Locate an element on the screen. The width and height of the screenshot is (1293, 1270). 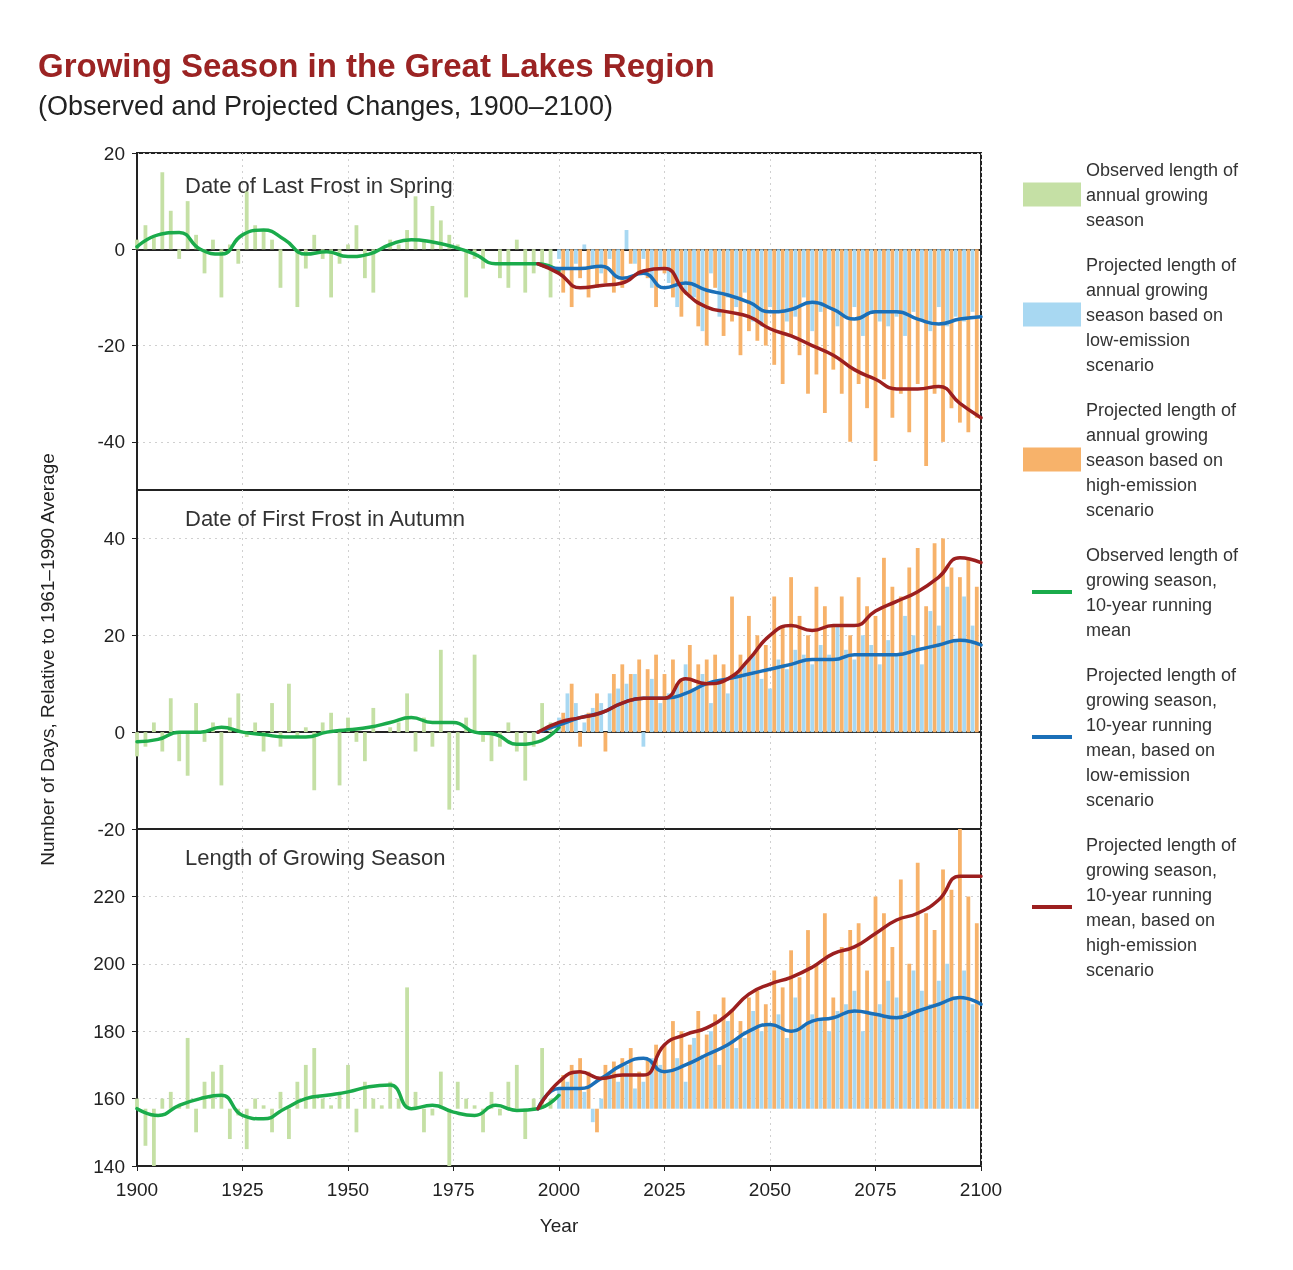
x-tick-label: 1950 is located at coordinates (348, 1189).